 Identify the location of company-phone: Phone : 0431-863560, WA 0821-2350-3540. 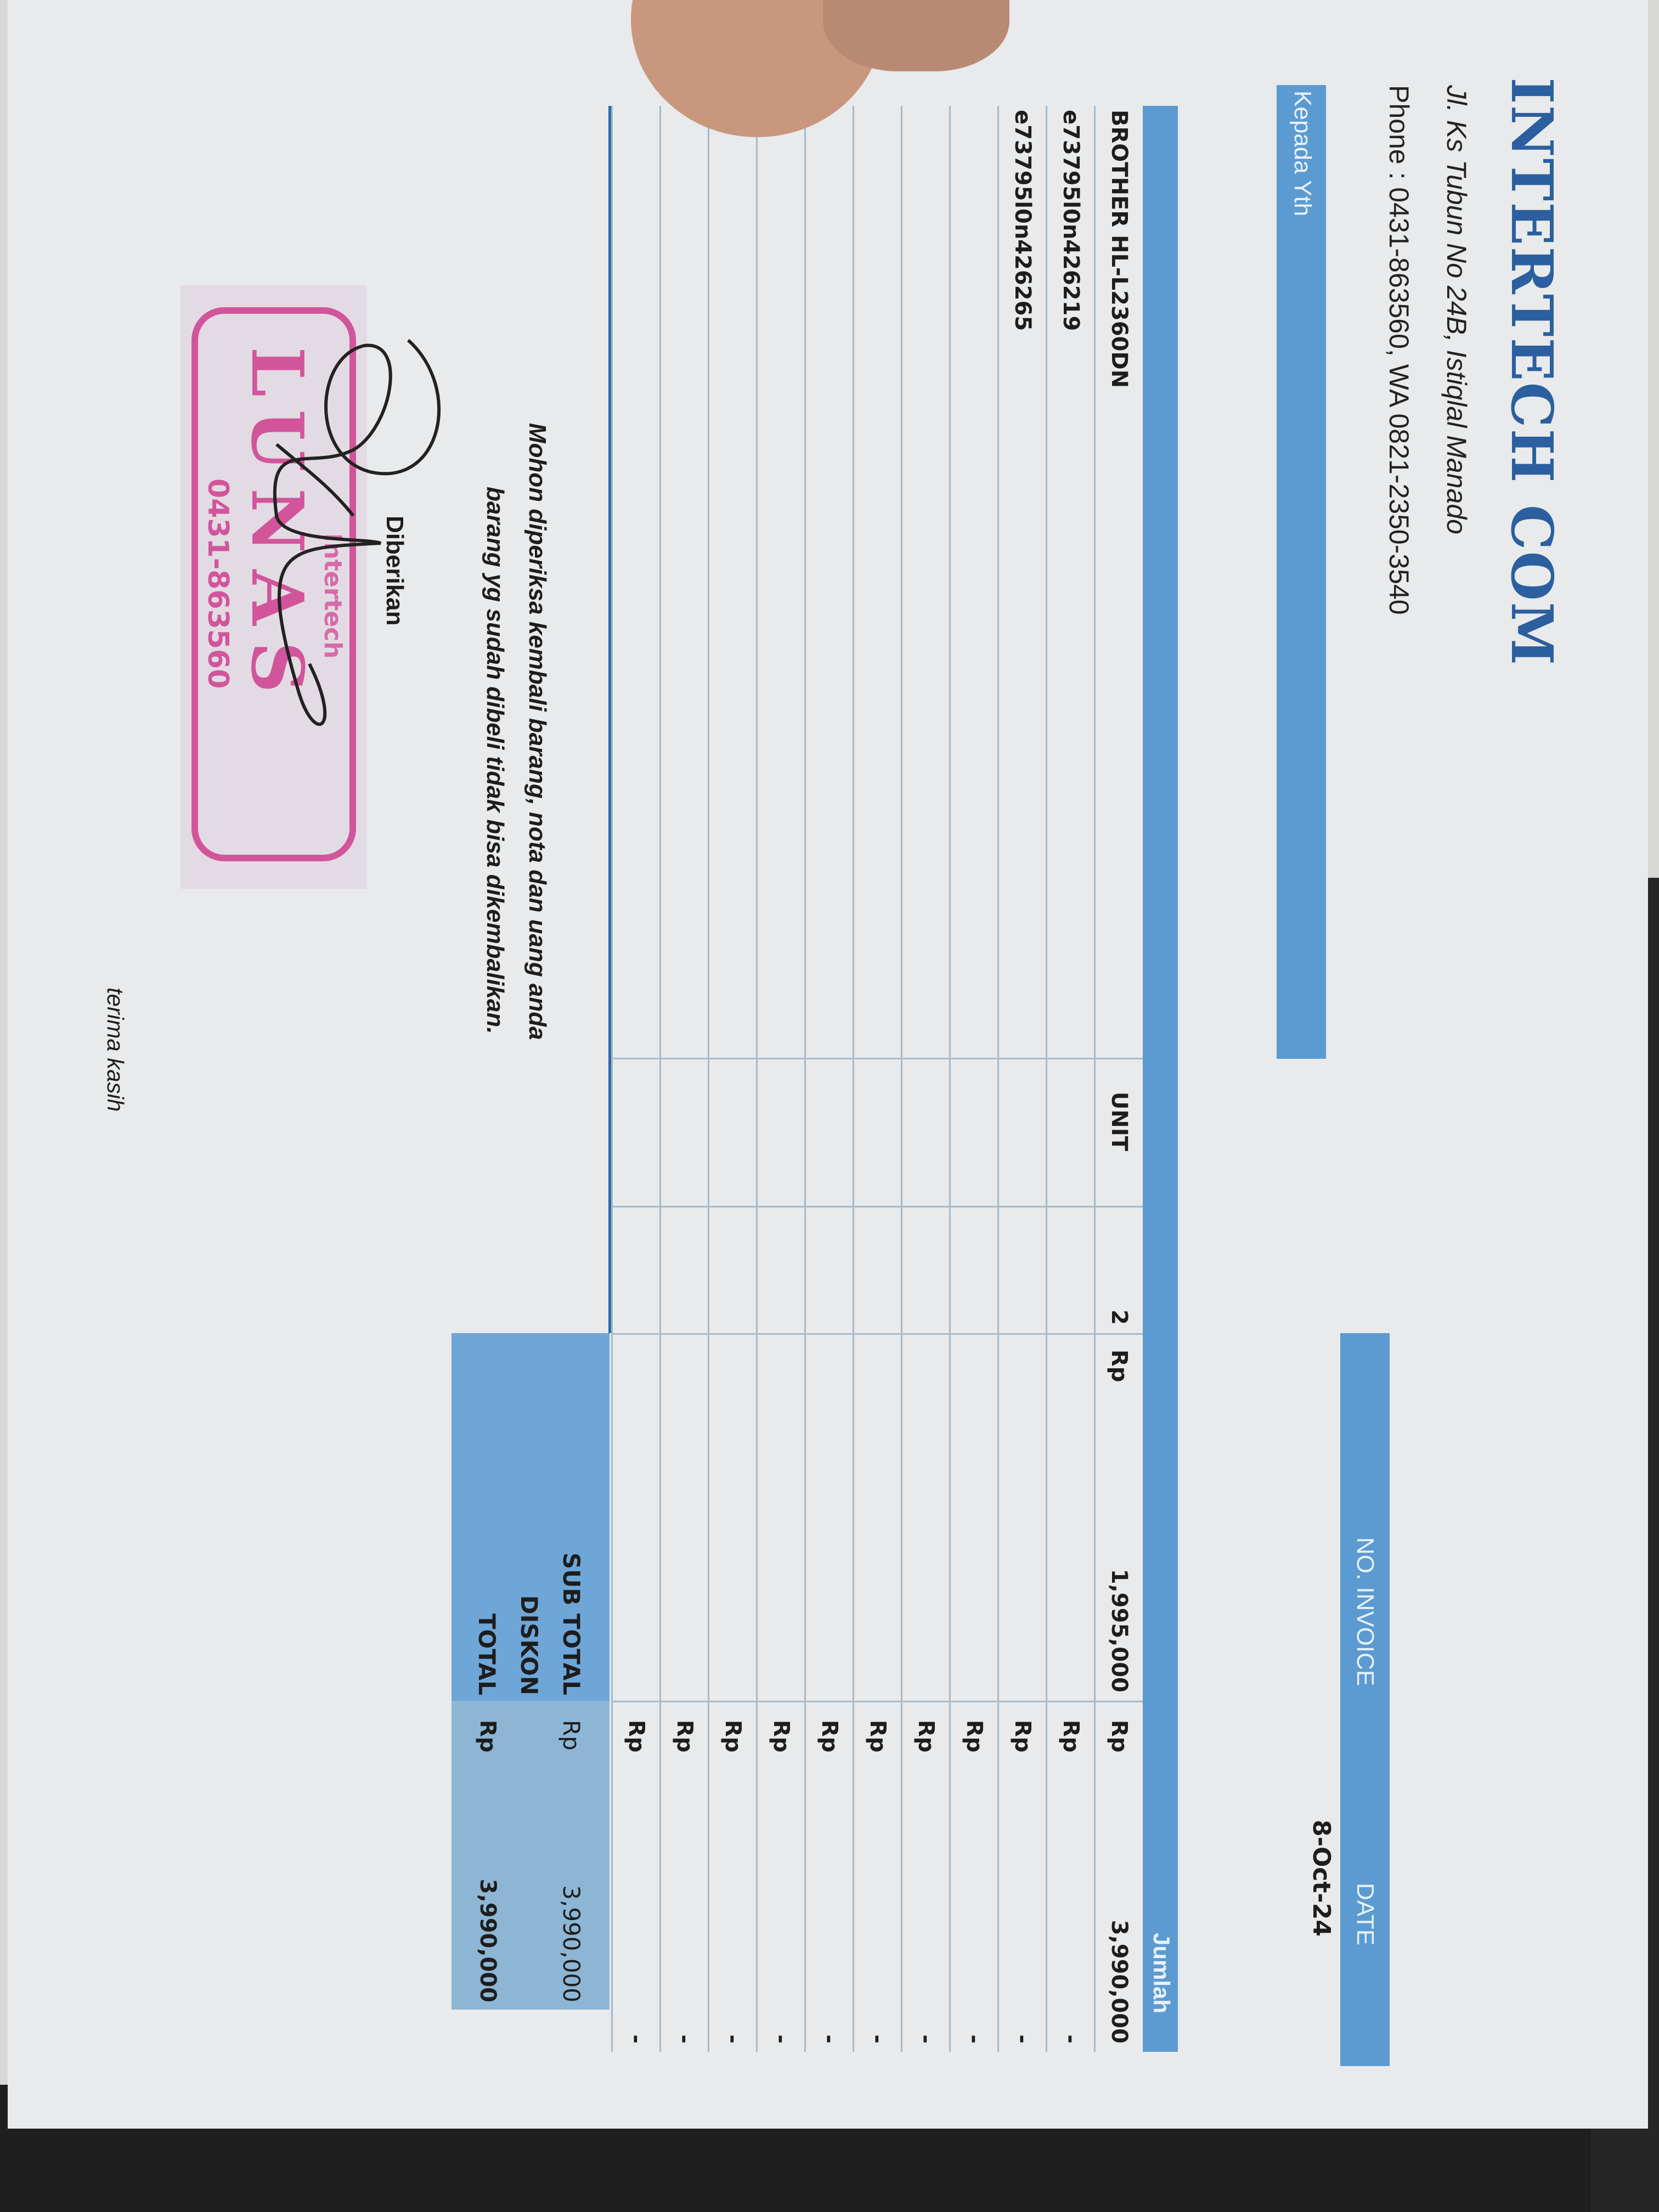
(1399, 350).